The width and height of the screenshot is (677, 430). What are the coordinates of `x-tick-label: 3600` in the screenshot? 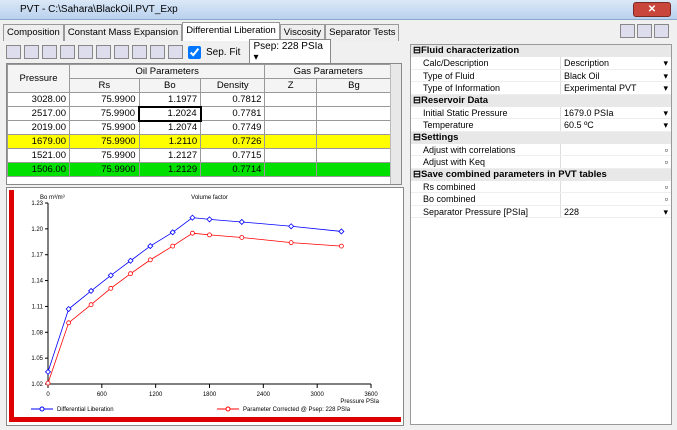 It's located at (371, 395).